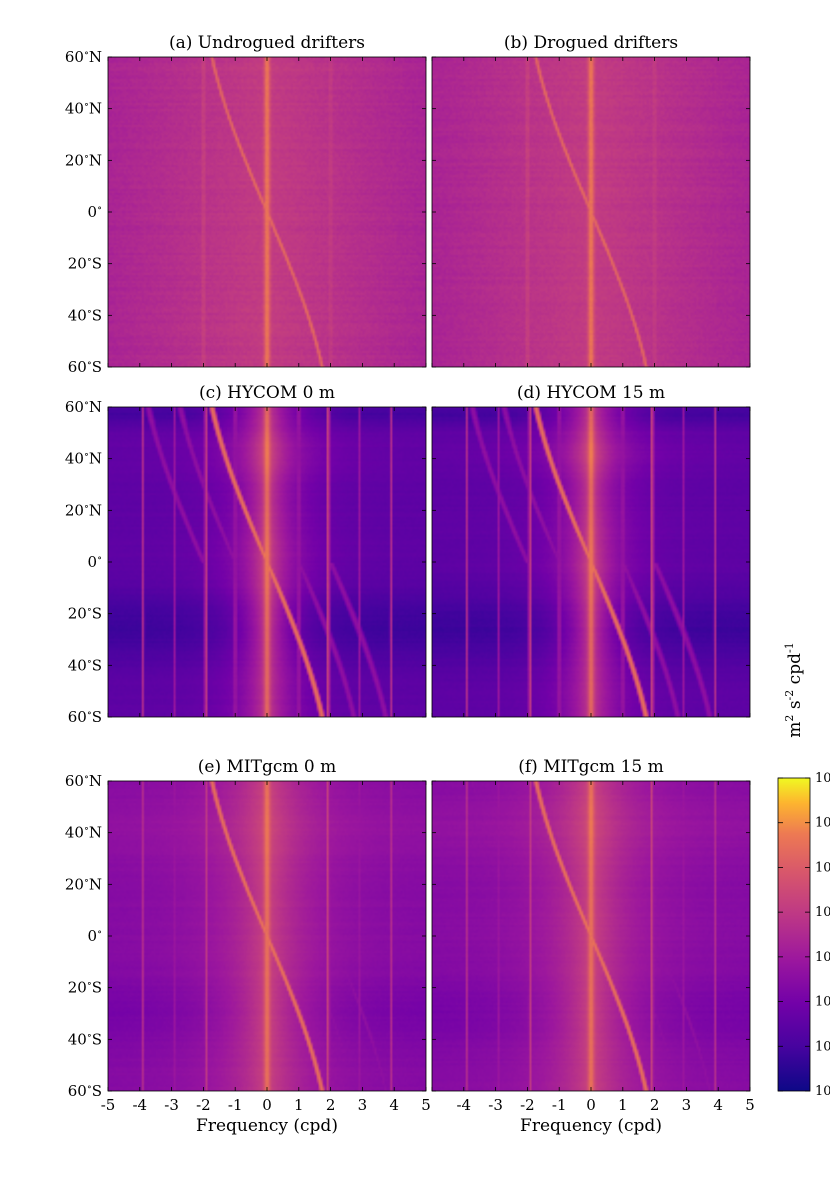 This screenshot has height=1186, width=830. What do you see at coordinates (267, 562) in the screenshot?
I see `heatmap-c` at bounding box center [267, 562].